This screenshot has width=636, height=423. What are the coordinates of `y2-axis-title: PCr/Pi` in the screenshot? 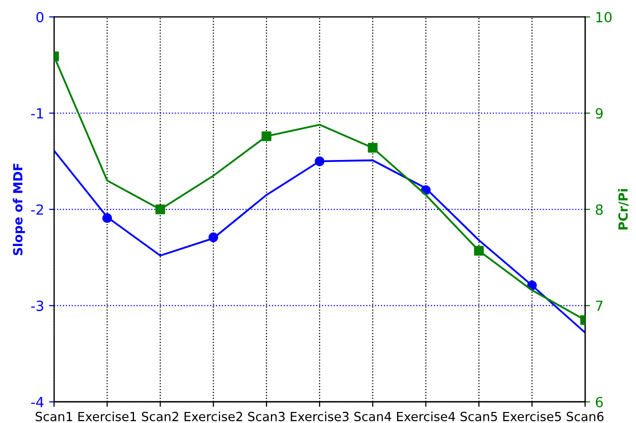 It's located at (623, 209).